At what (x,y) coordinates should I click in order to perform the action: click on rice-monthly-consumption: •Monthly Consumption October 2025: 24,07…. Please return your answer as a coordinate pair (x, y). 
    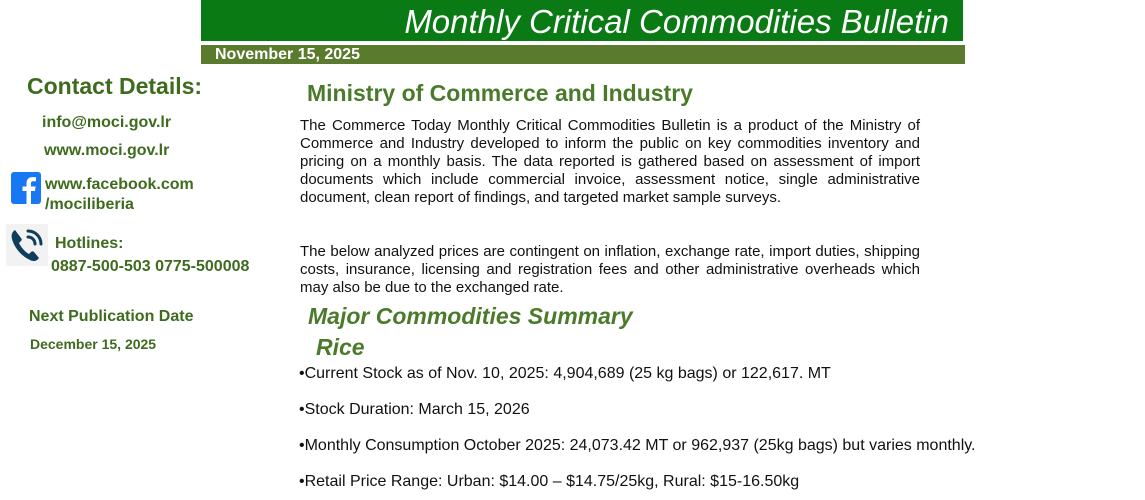
    Looking at the image, I should click on (637, 445).